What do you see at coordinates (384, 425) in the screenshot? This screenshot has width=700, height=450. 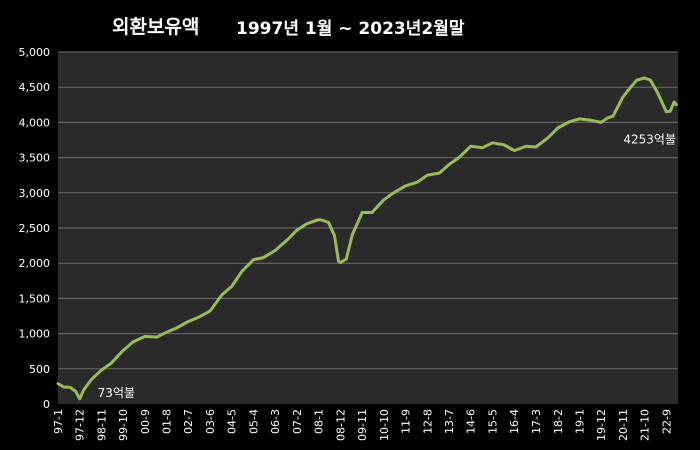 I see `x-tick-label: 10-10` at bounding box center [384, 425].